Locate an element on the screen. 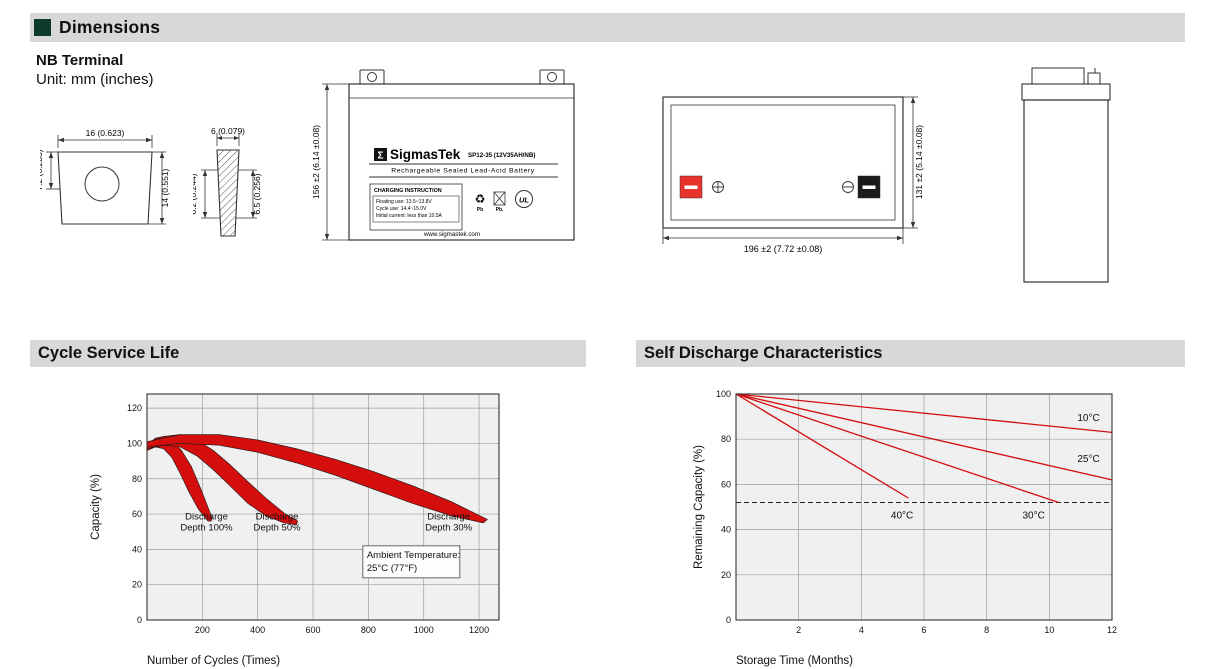  x-tick-label: 10 is located at coordinates (1049, 630).